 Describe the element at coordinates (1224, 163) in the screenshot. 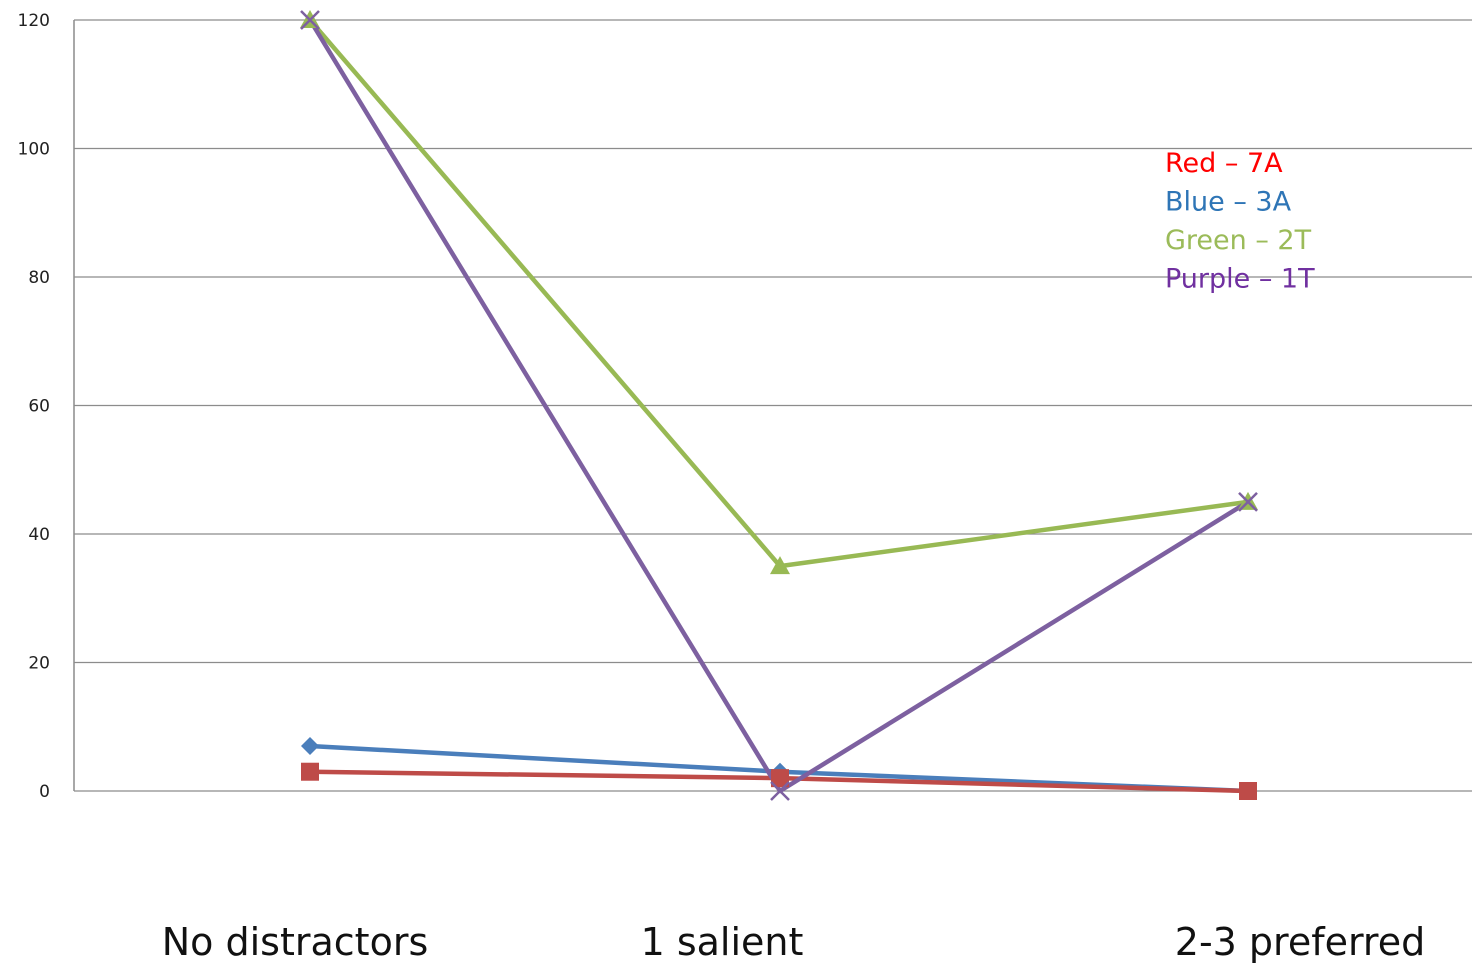

I see `annotation-line-0: Red – 7A` at that location.